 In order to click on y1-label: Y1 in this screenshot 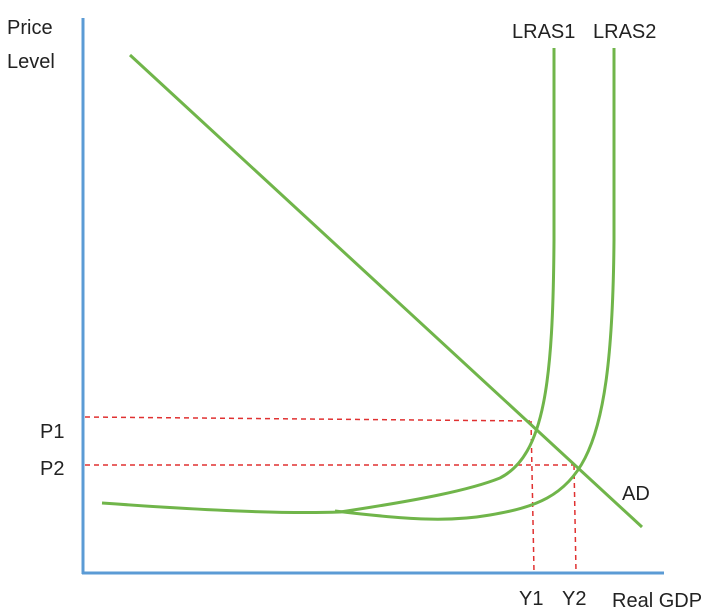, I will do `click(531, 599)`.